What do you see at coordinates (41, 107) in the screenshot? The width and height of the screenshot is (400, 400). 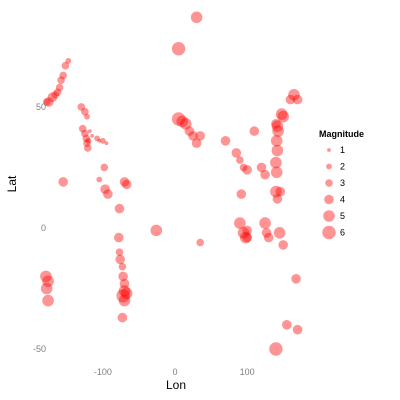 I see `y-tick-label: 50` at bounding box center [41, 107].